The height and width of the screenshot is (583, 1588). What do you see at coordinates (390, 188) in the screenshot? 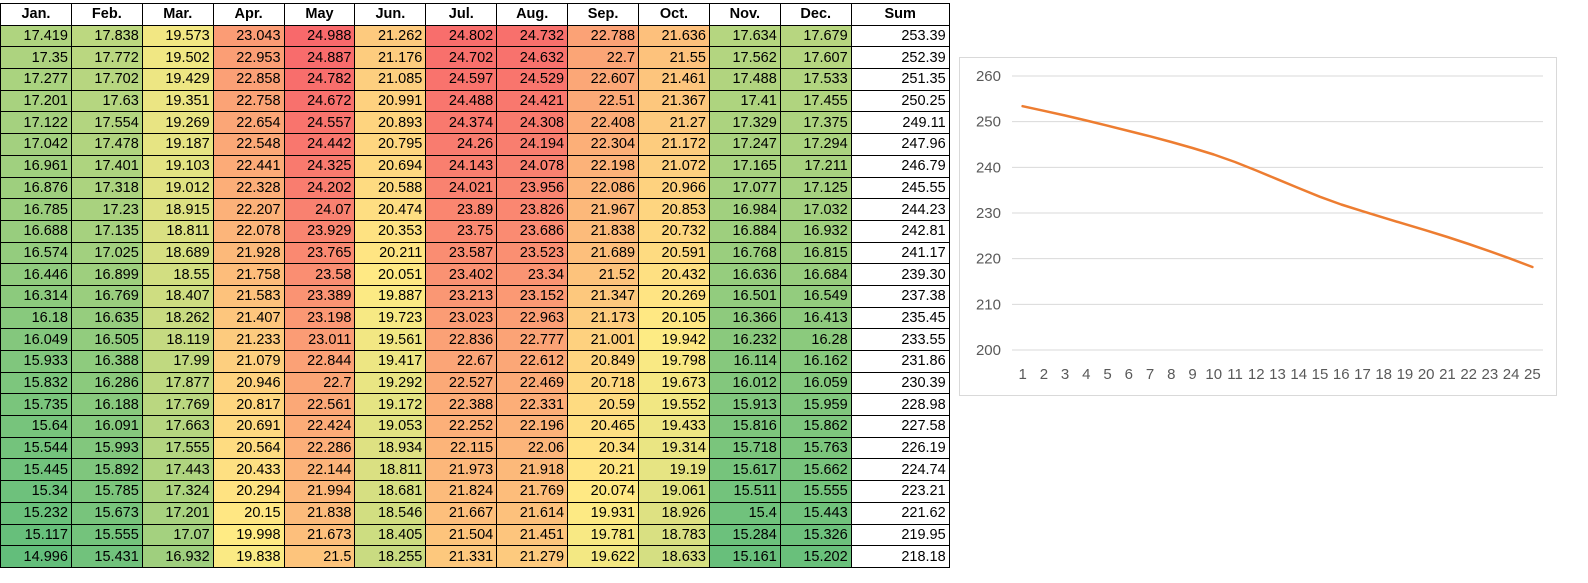
I see `month-value-cell: 20.588` at bounding box center [390, 188].